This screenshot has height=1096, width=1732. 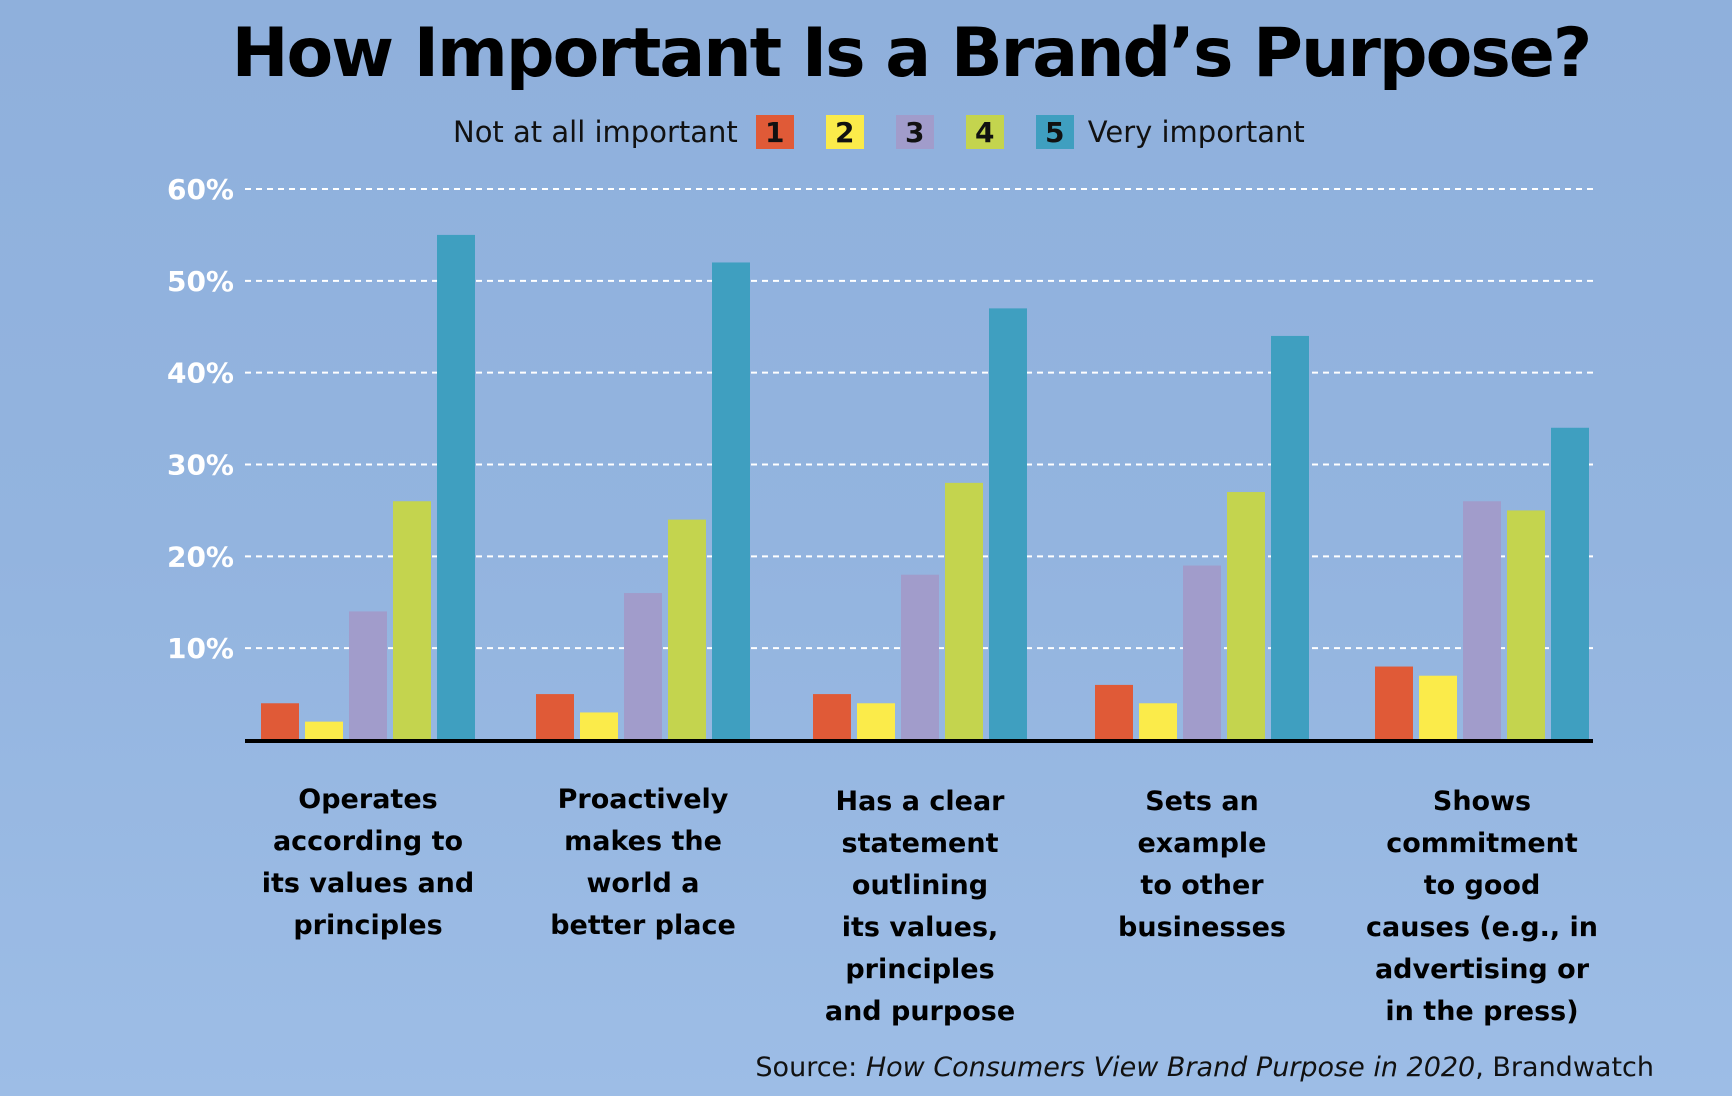 I want to click on x-category-label-line: commitment, so click(x=1482, y=843).